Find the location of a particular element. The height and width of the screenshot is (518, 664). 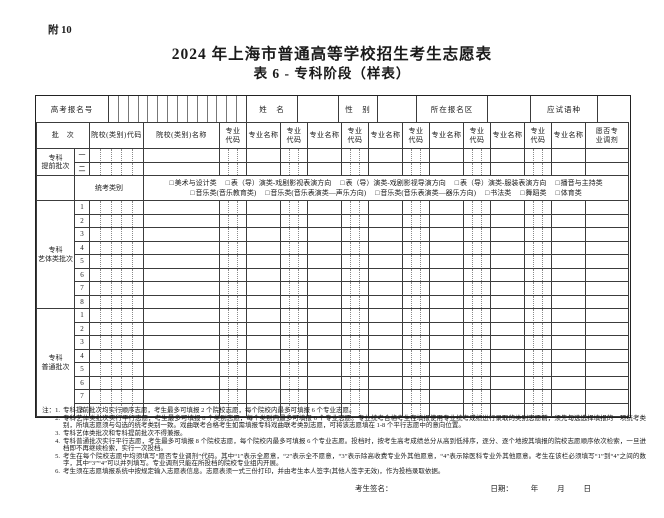

district-input-cell is located at coordinates (509, 109).